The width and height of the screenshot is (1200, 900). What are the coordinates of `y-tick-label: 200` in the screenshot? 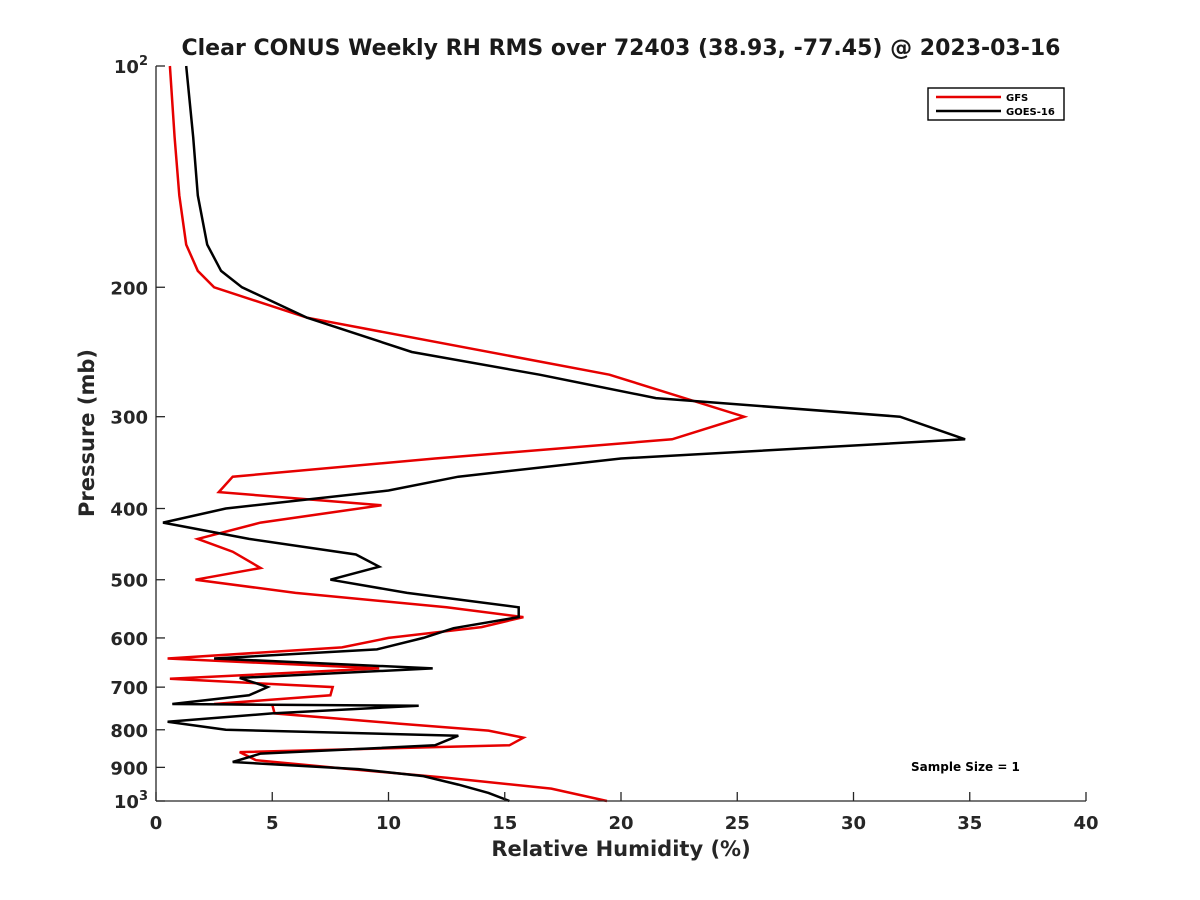 It's located at (129, 288).